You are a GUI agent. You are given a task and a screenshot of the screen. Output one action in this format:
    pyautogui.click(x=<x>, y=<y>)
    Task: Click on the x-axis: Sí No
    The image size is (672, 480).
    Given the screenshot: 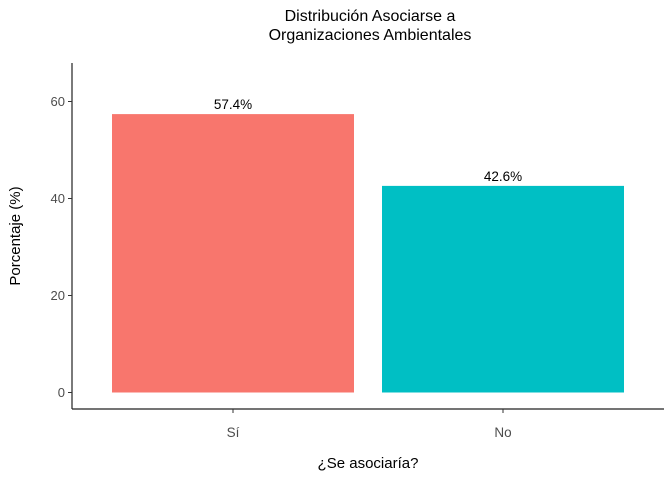 What is the action you would take?
    pyautogui.click(x=368, y=424)
    